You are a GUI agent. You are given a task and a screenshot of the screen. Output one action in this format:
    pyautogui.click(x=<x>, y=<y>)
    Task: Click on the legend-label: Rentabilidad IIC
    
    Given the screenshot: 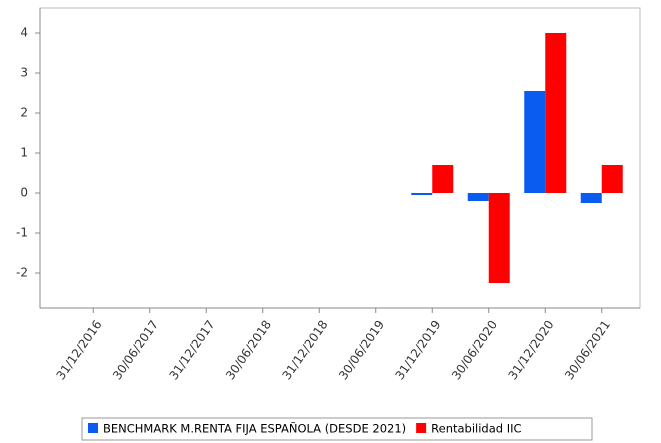 What is the action you would take?
    pyautogui.click(x=476, y=429)
    